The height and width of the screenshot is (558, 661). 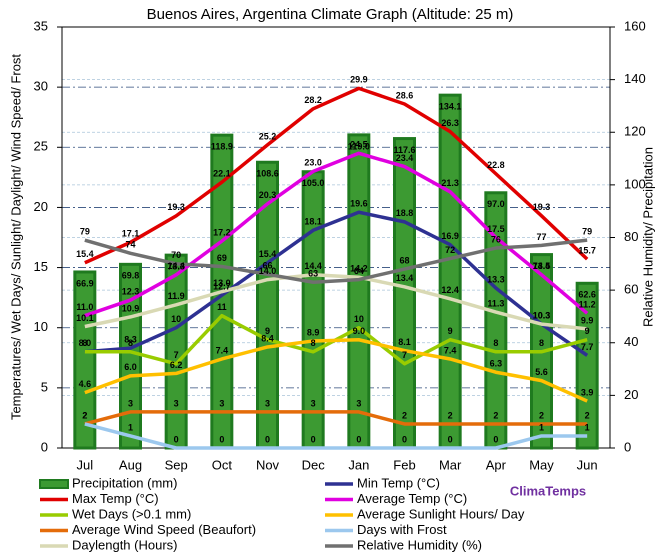 I want to click on data-label: 11.3, so click(x=495, y=303).